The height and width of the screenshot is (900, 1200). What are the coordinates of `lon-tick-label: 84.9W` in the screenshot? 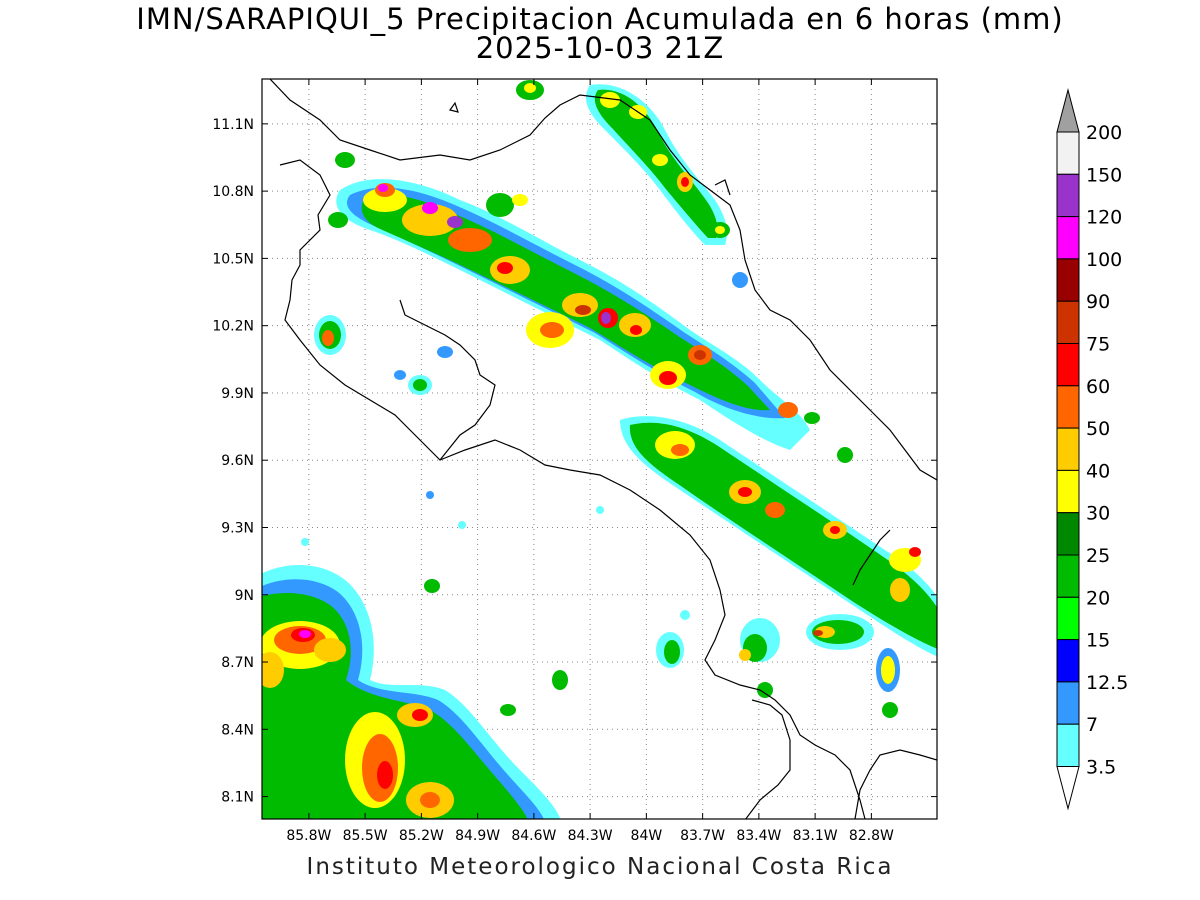 It's located at (477, 836).